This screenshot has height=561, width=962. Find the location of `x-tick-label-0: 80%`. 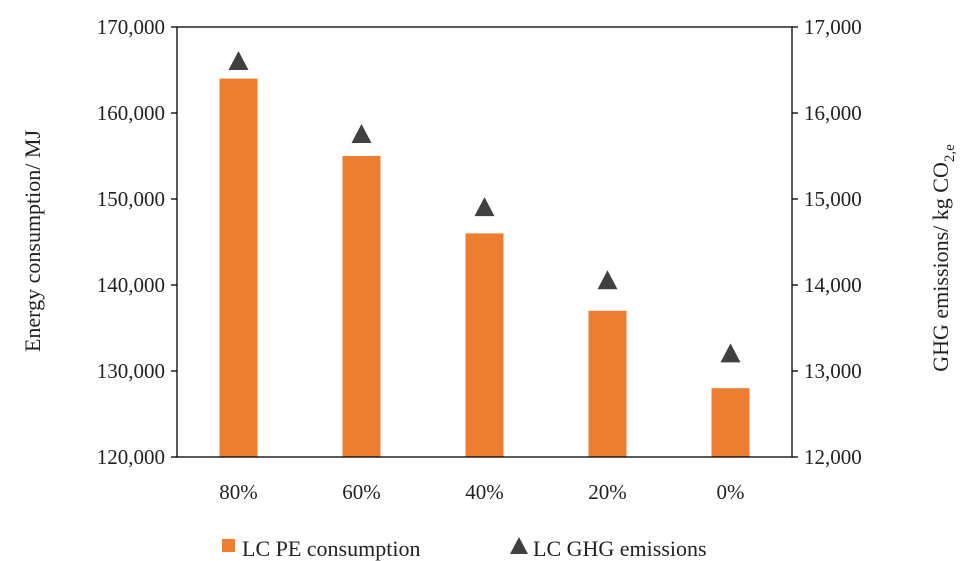

x-tick-label-0: 80% is located at coordinates (238, 492).